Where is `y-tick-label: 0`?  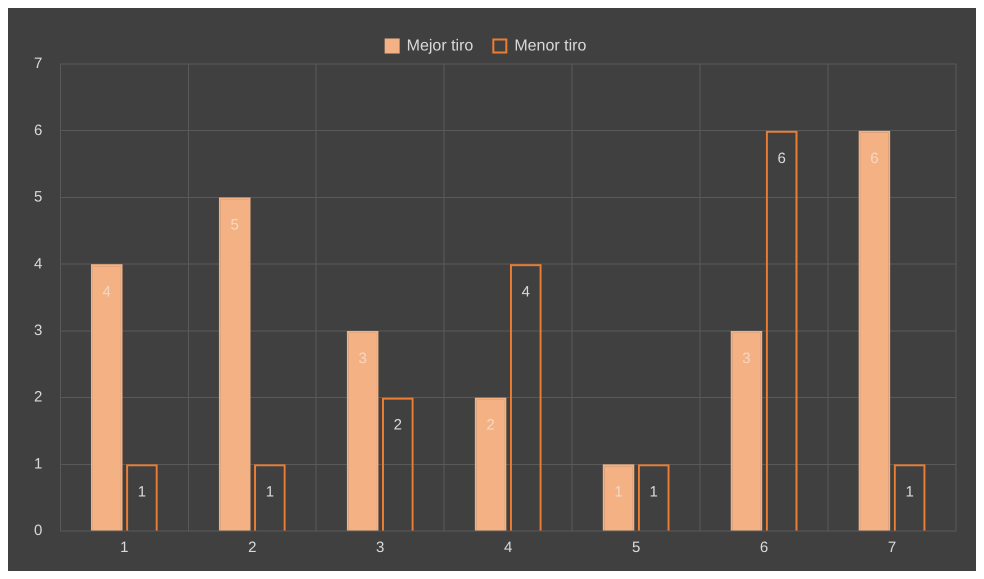
y-tick-label: 0 is located at coordinates (38, 531).